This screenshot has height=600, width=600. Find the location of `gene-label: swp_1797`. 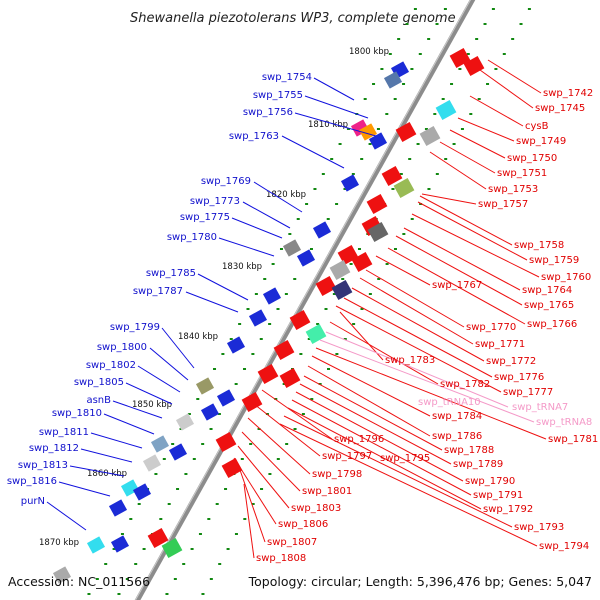

gene-label: swp_1797 is located at coordinates (347, 456).